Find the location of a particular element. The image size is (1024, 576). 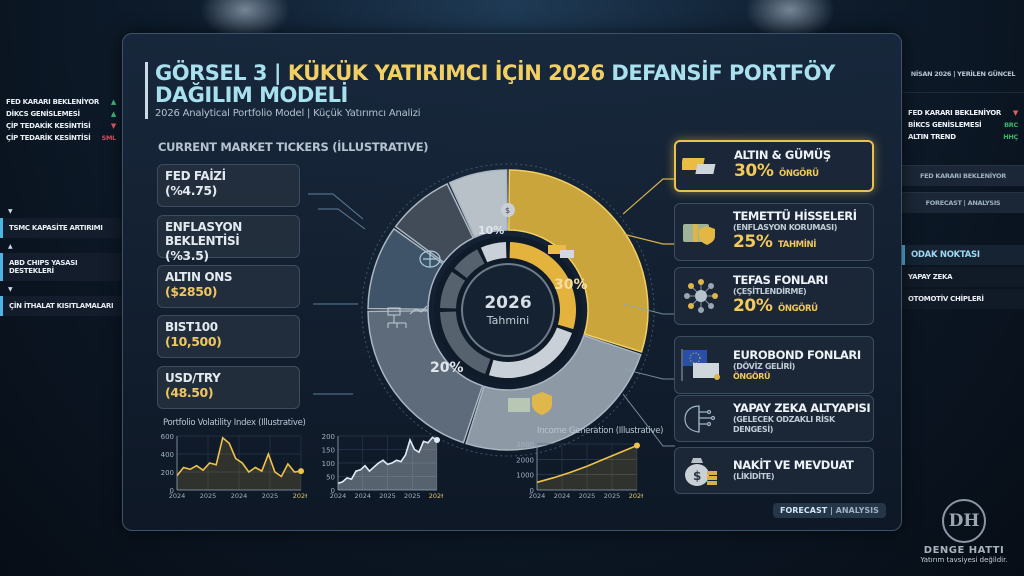

card-title: TEMETTÜ HİSSELERİ is located at coordinates (795, 215).